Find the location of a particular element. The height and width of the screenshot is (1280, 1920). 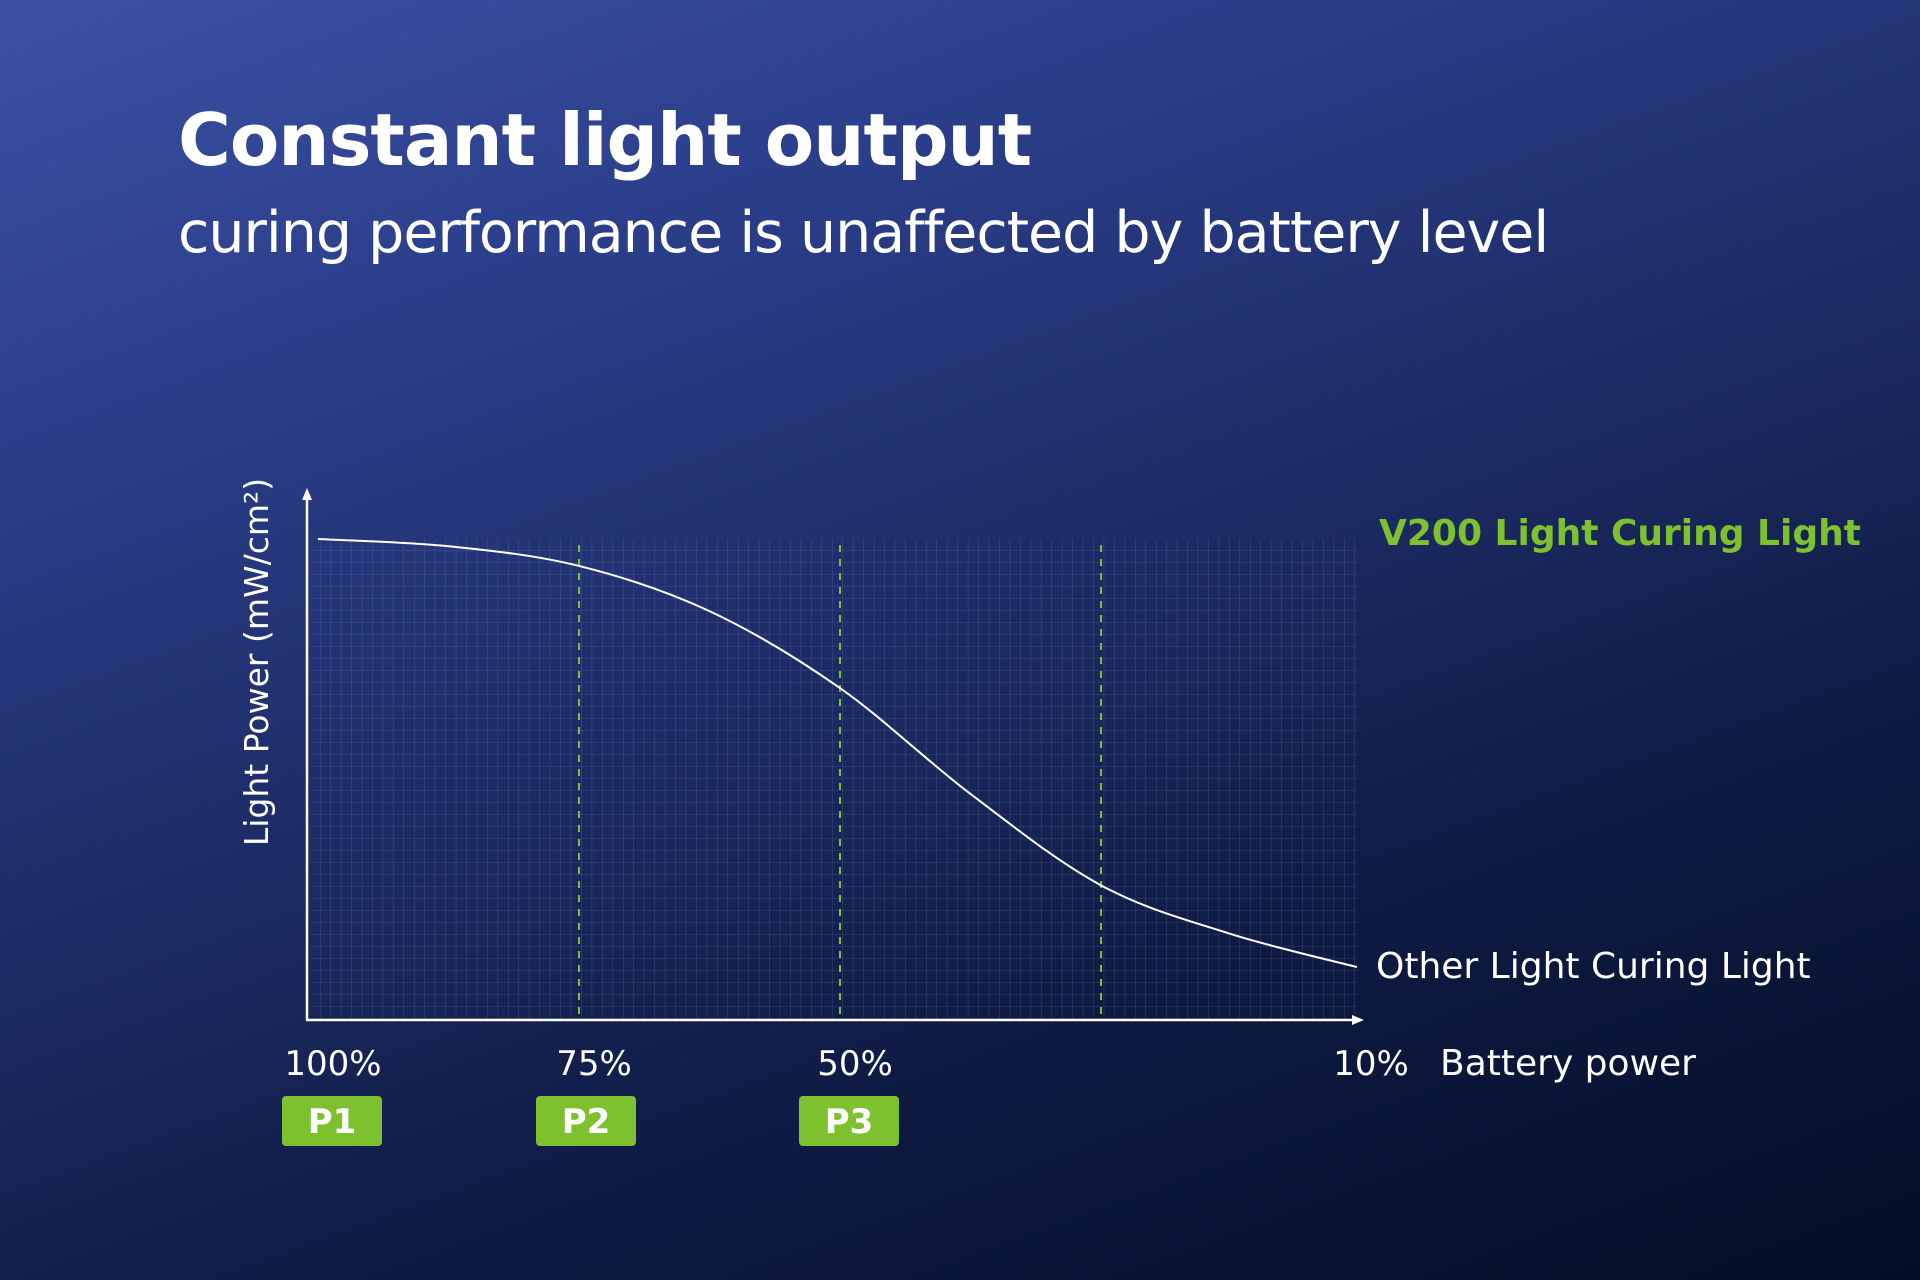

badge-label: P1 is located at coordinates (332, 1122).